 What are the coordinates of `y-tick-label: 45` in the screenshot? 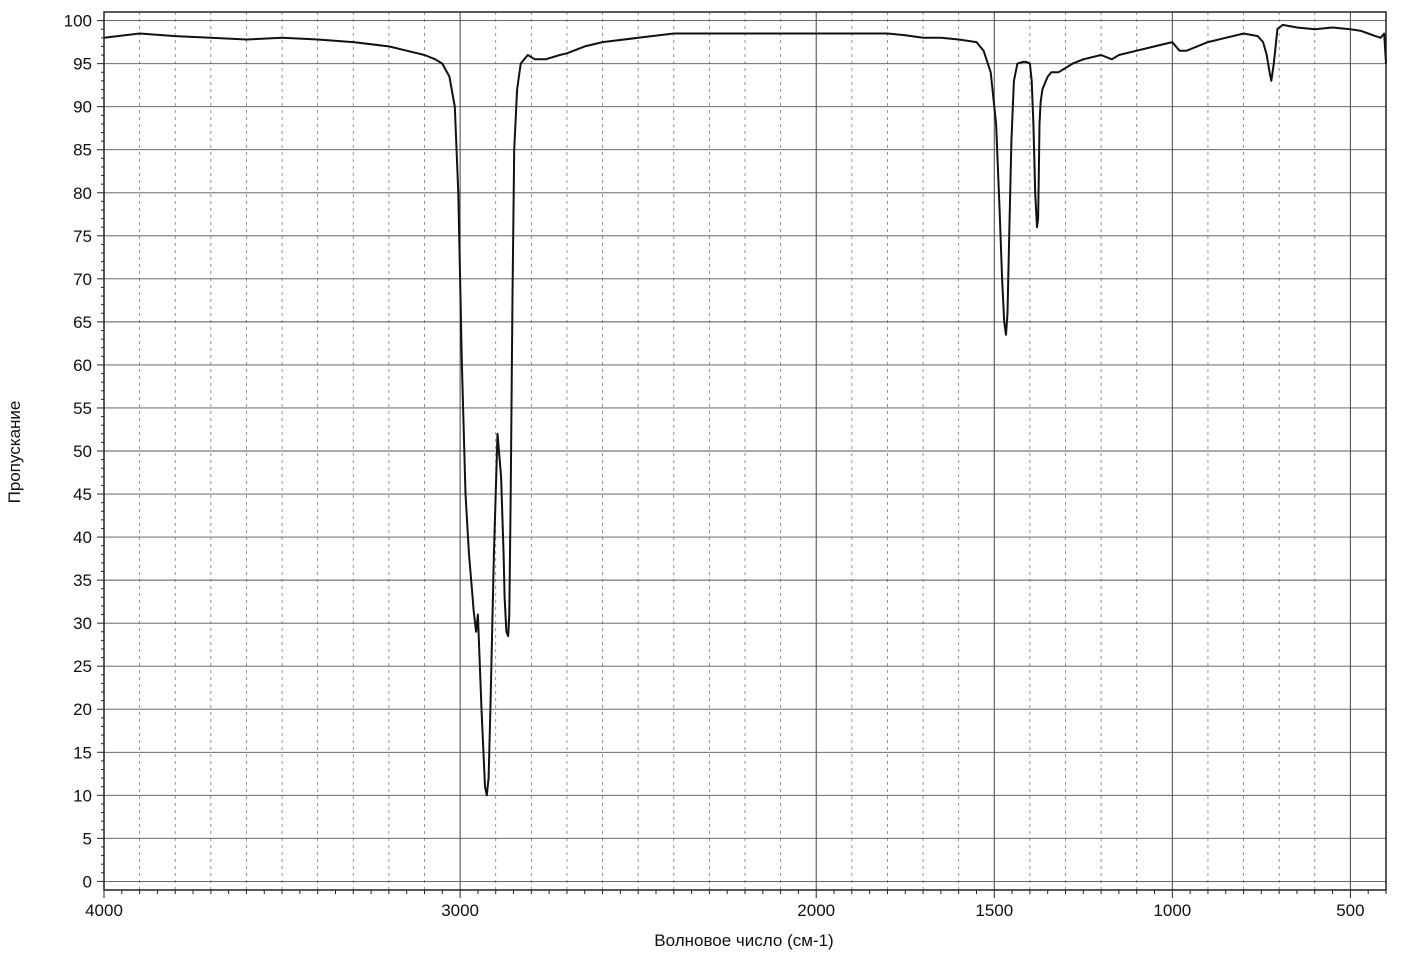 It's located at (82, 494).